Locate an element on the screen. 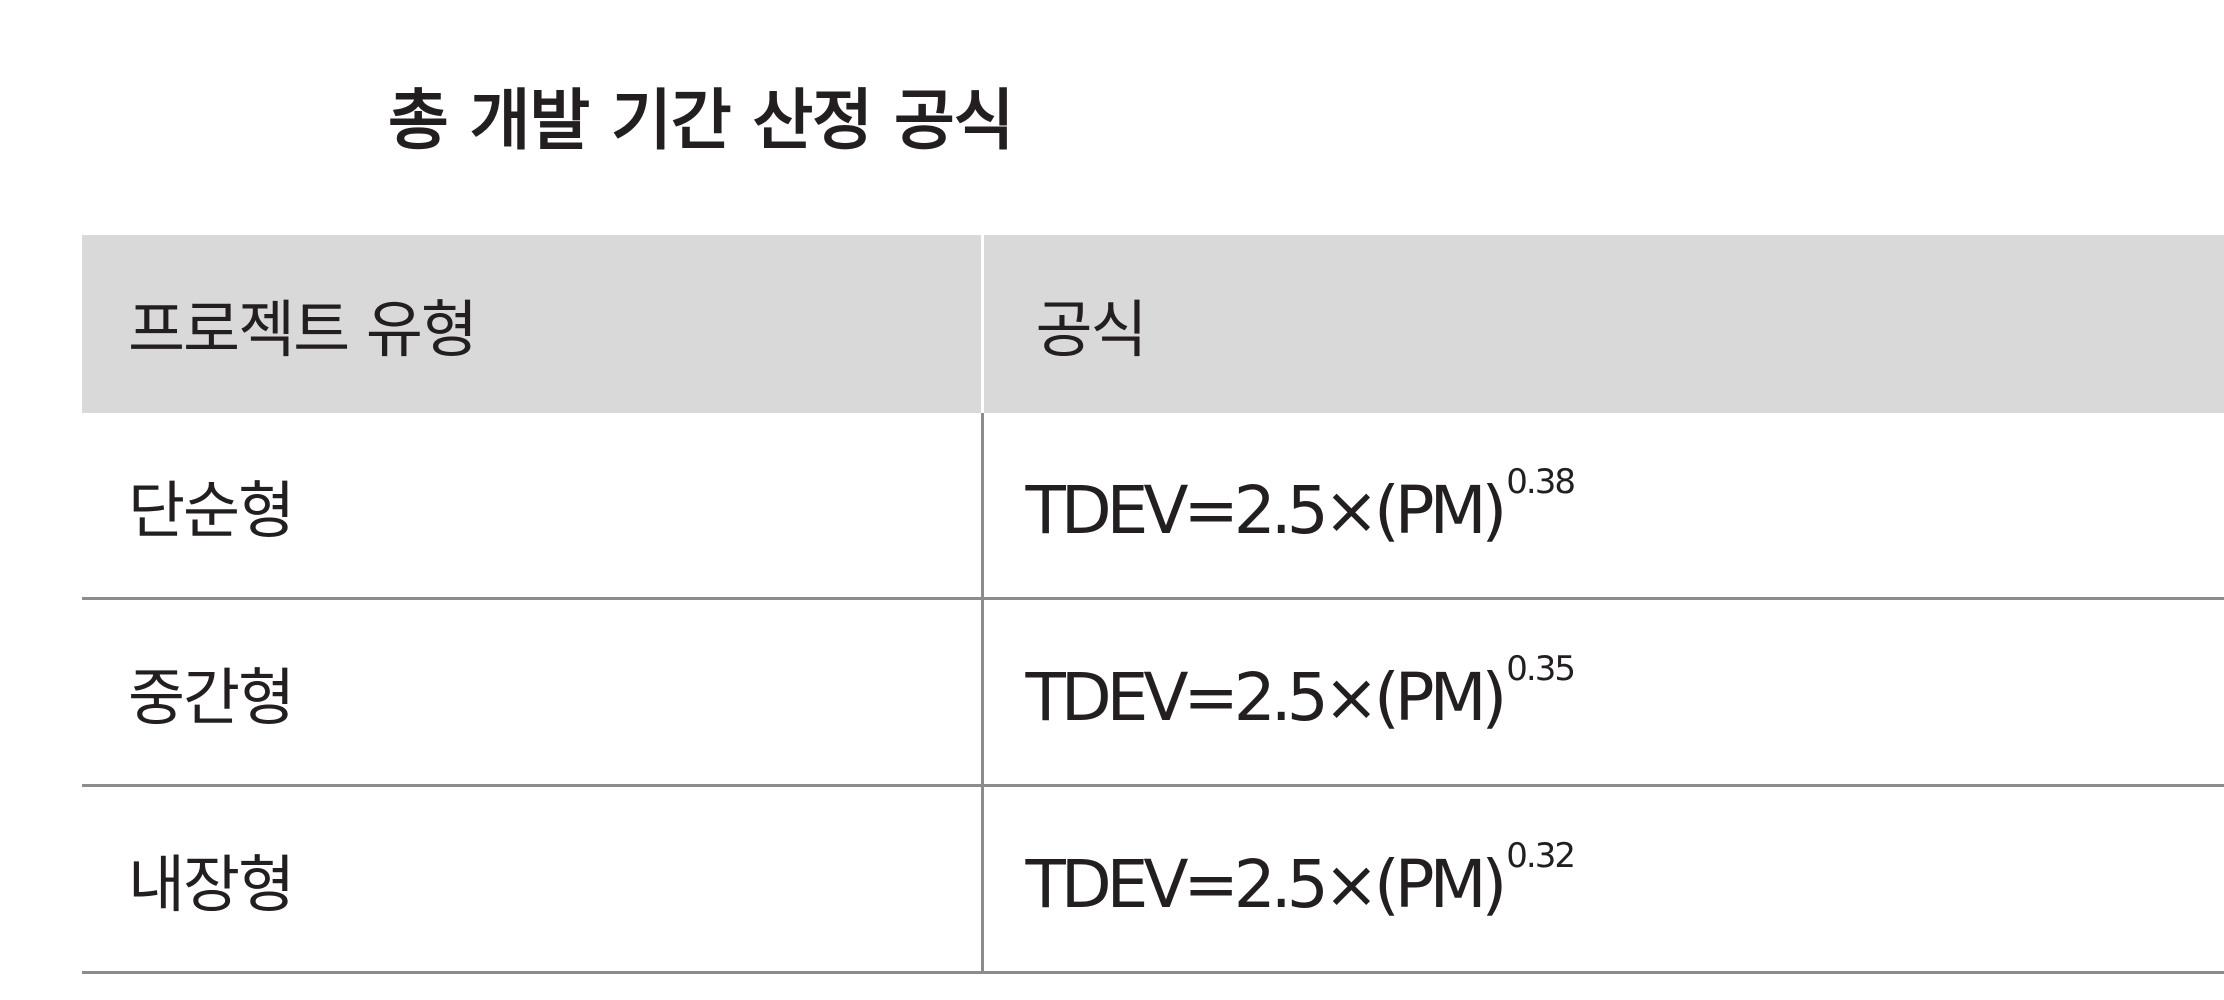  formula-cell: TDEV=2.5×(PM) 0.35 is located at coordinates (1602, 692).